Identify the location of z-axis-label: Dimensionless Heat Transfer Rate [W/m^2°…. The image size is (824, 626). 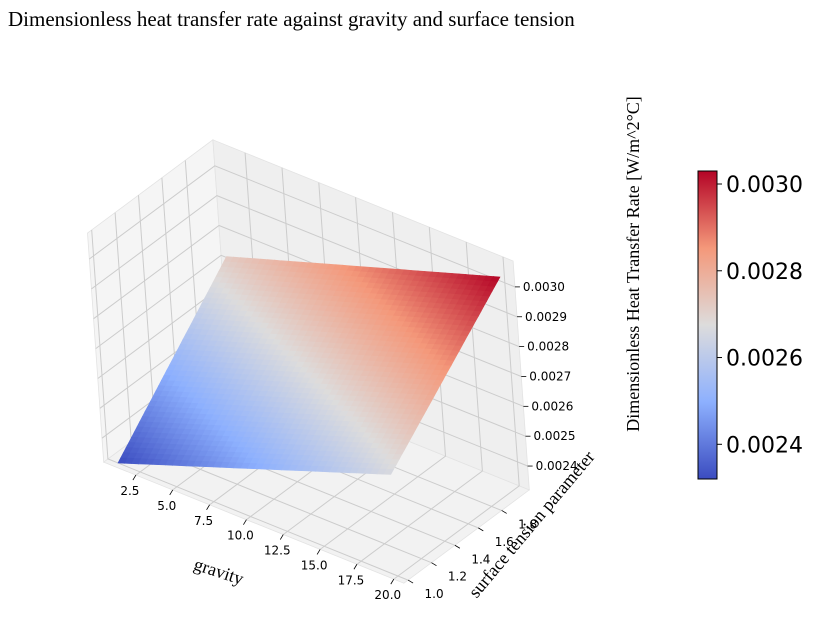
(633, 264).